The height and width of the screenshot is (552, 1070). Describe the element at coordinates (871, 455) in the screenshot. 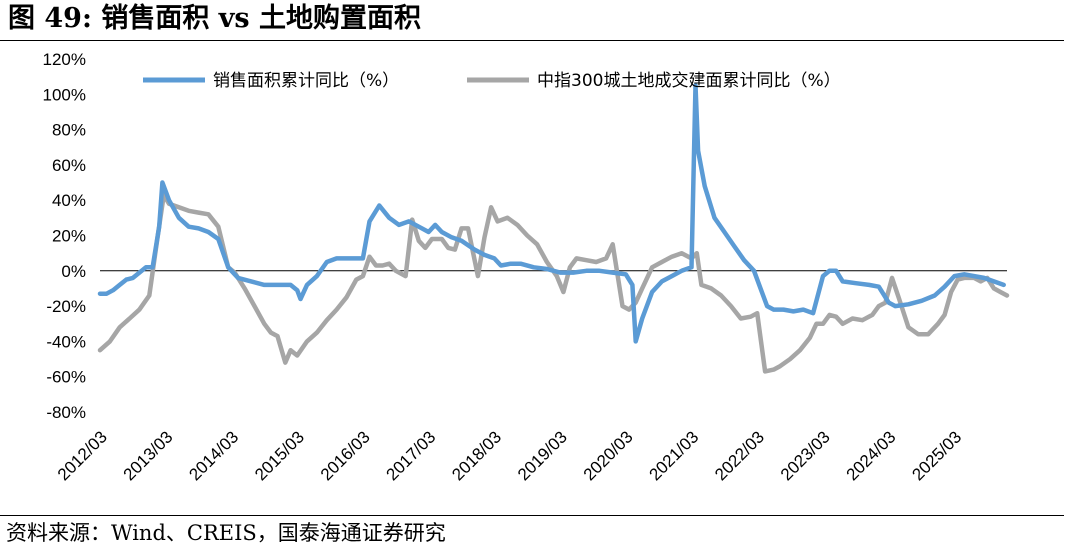

I see `x-tick-label: 2024/03` at that location.